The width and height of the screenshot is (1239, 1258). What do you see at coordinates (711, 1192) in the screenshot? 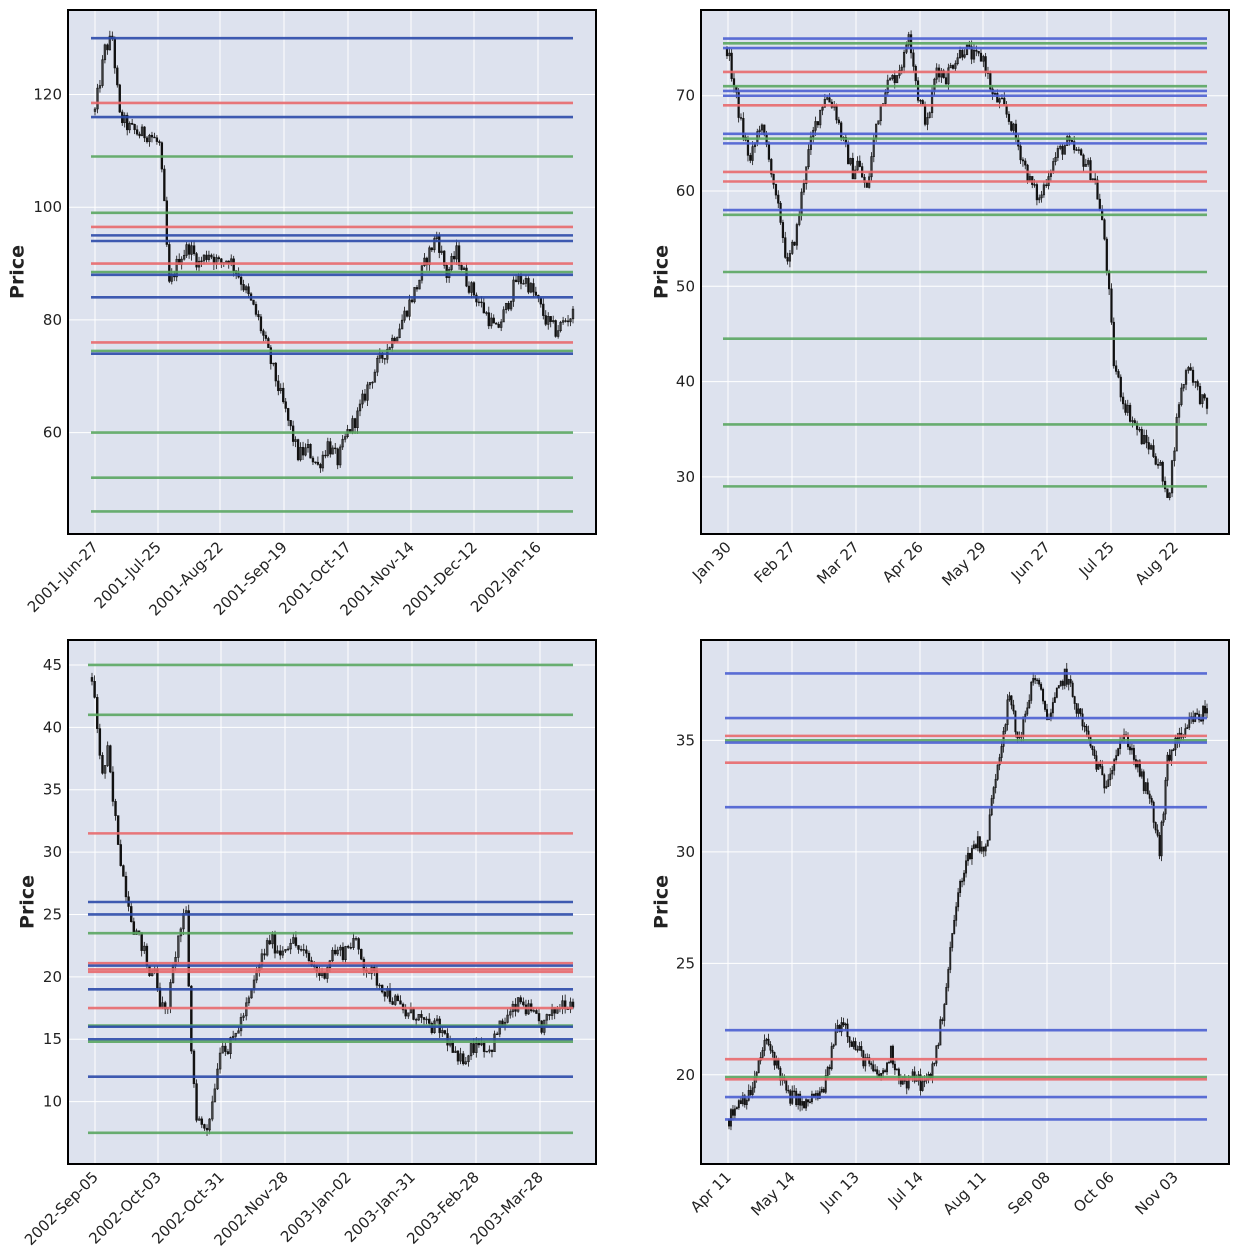
I see `x-tick-label: Apr 11` at bounding box center [711, 1192].